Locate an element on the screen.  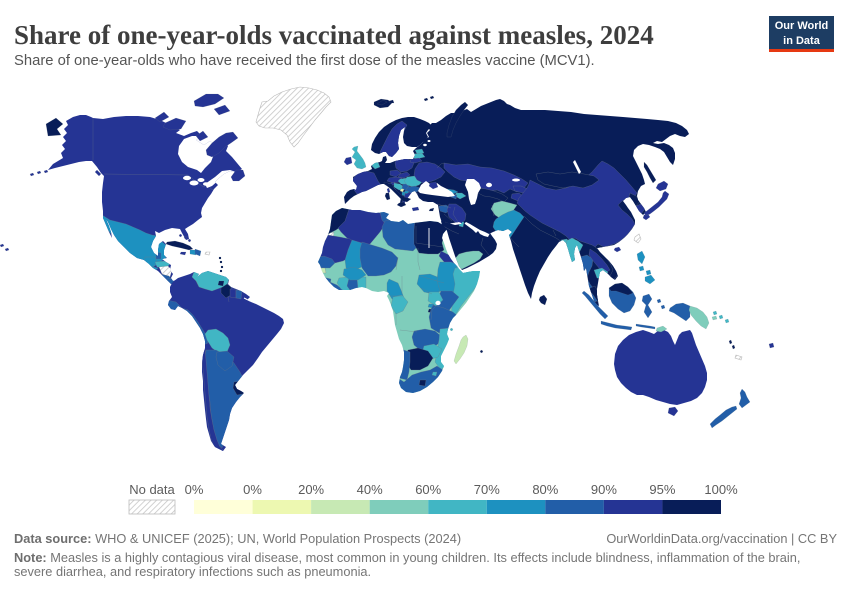
svg-text: 95% is located at coordinates (662, 489).